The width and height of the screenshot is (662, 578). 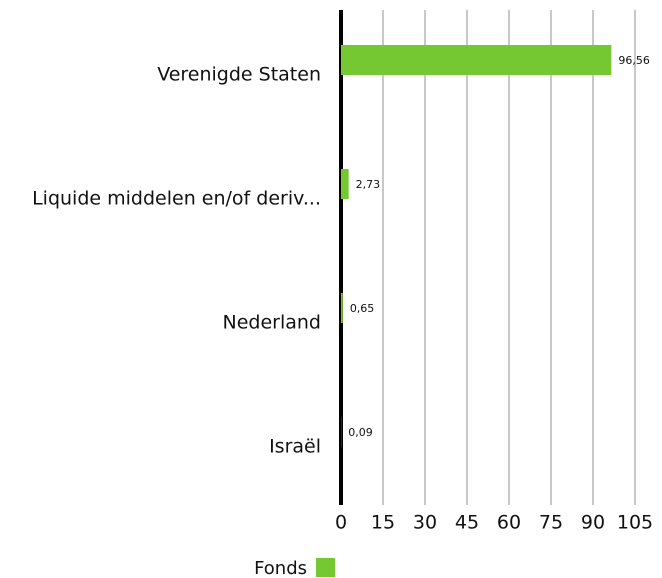 What do you see at coordinates (325, 567) in the screenshot?
I see `legend-swatch` at bounding box center [325, 567].